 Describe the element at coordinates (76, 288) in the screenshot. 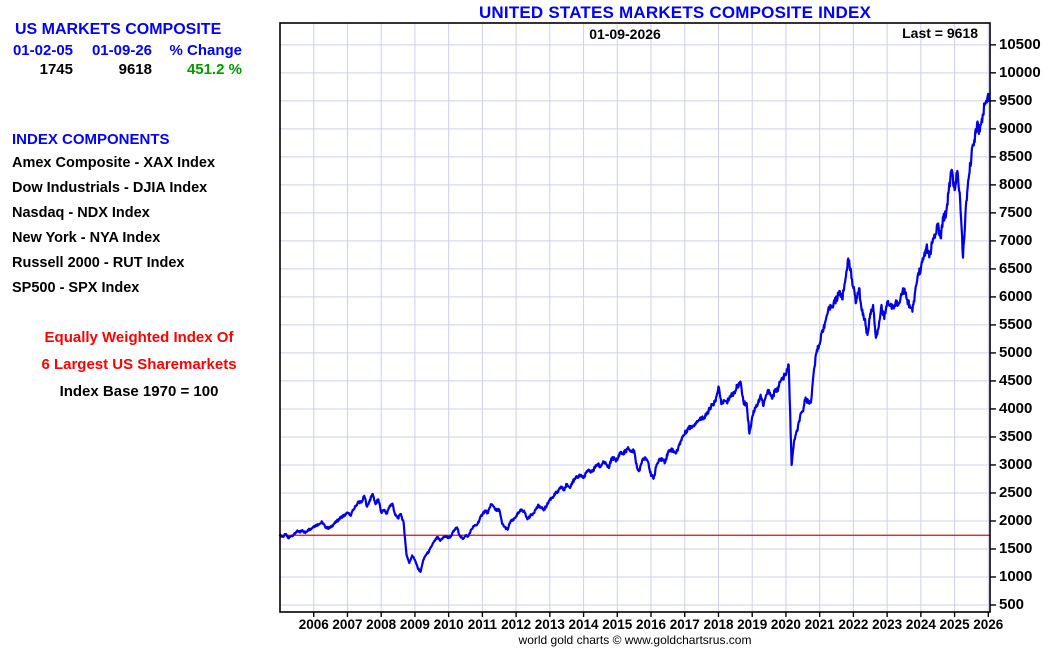

I see `component-item-spx: SP500 - SPX Index` at that location.